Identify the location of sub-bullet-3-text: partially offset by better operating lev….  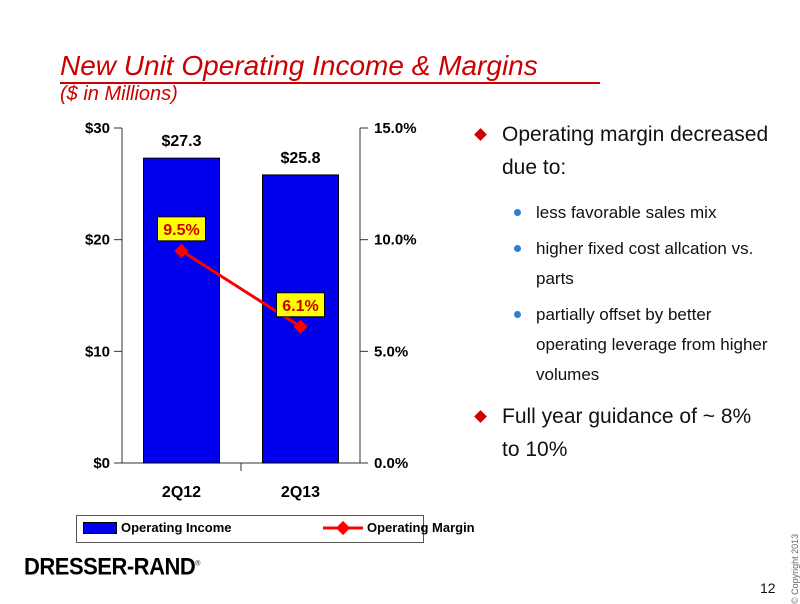
(652, 344).